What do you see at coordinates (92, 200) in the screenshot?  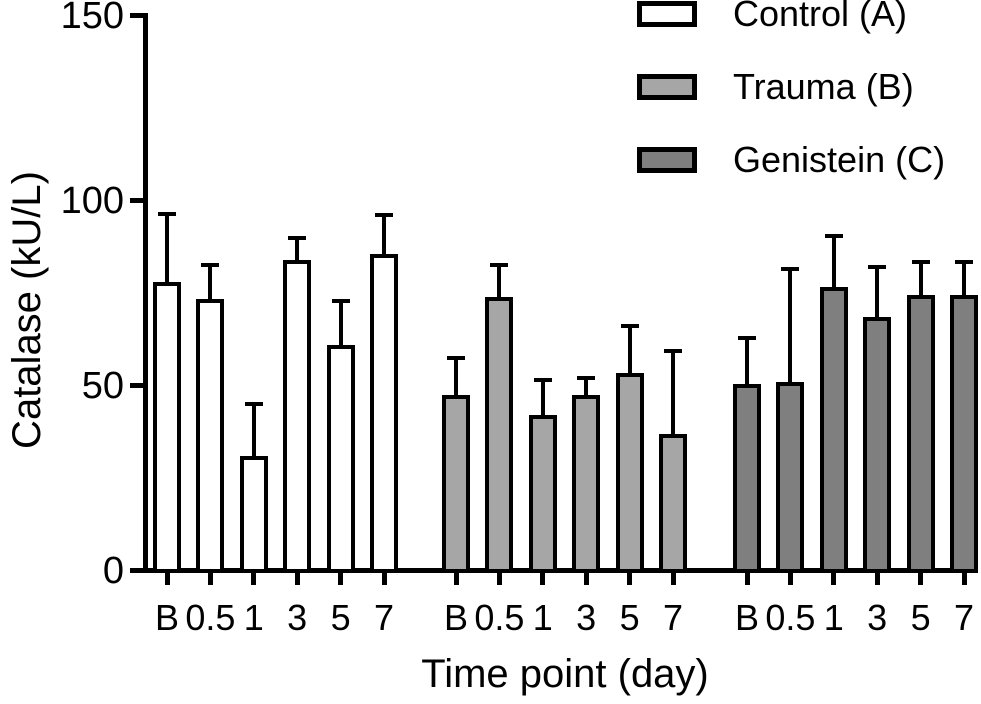 I see `y-tick-label: 100` at bounding box center [92, 200].